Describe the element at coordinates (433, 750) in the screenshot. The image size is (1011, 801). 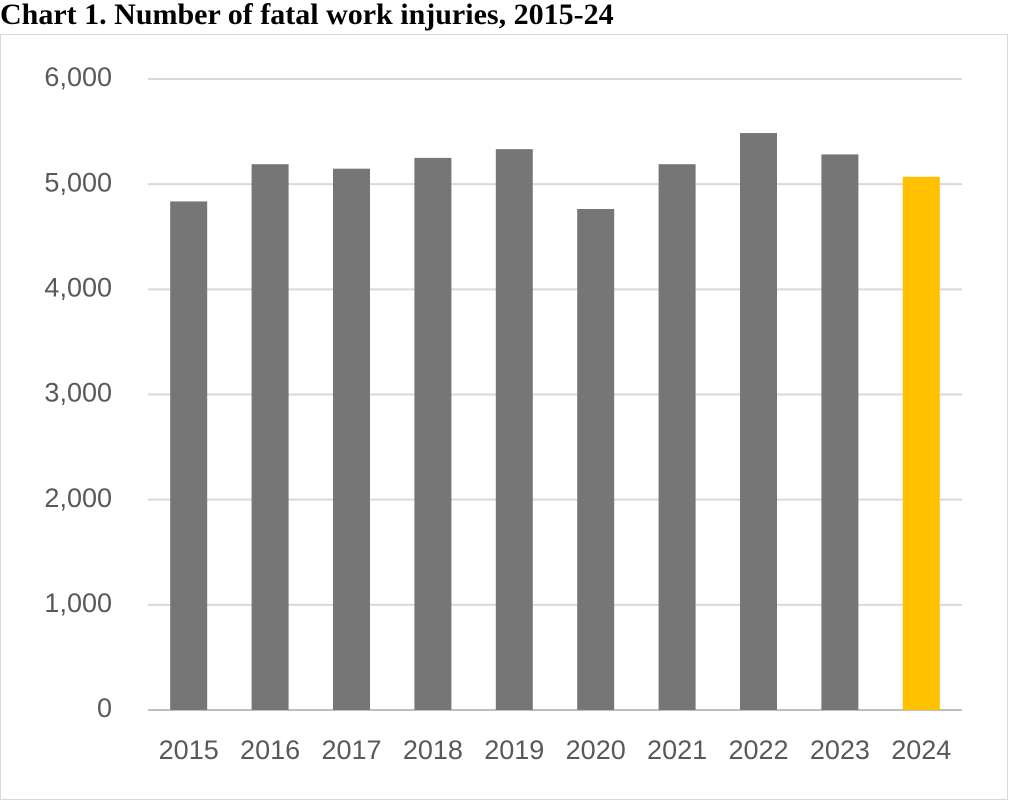
I see `x-tick-label: 2018` at that location.